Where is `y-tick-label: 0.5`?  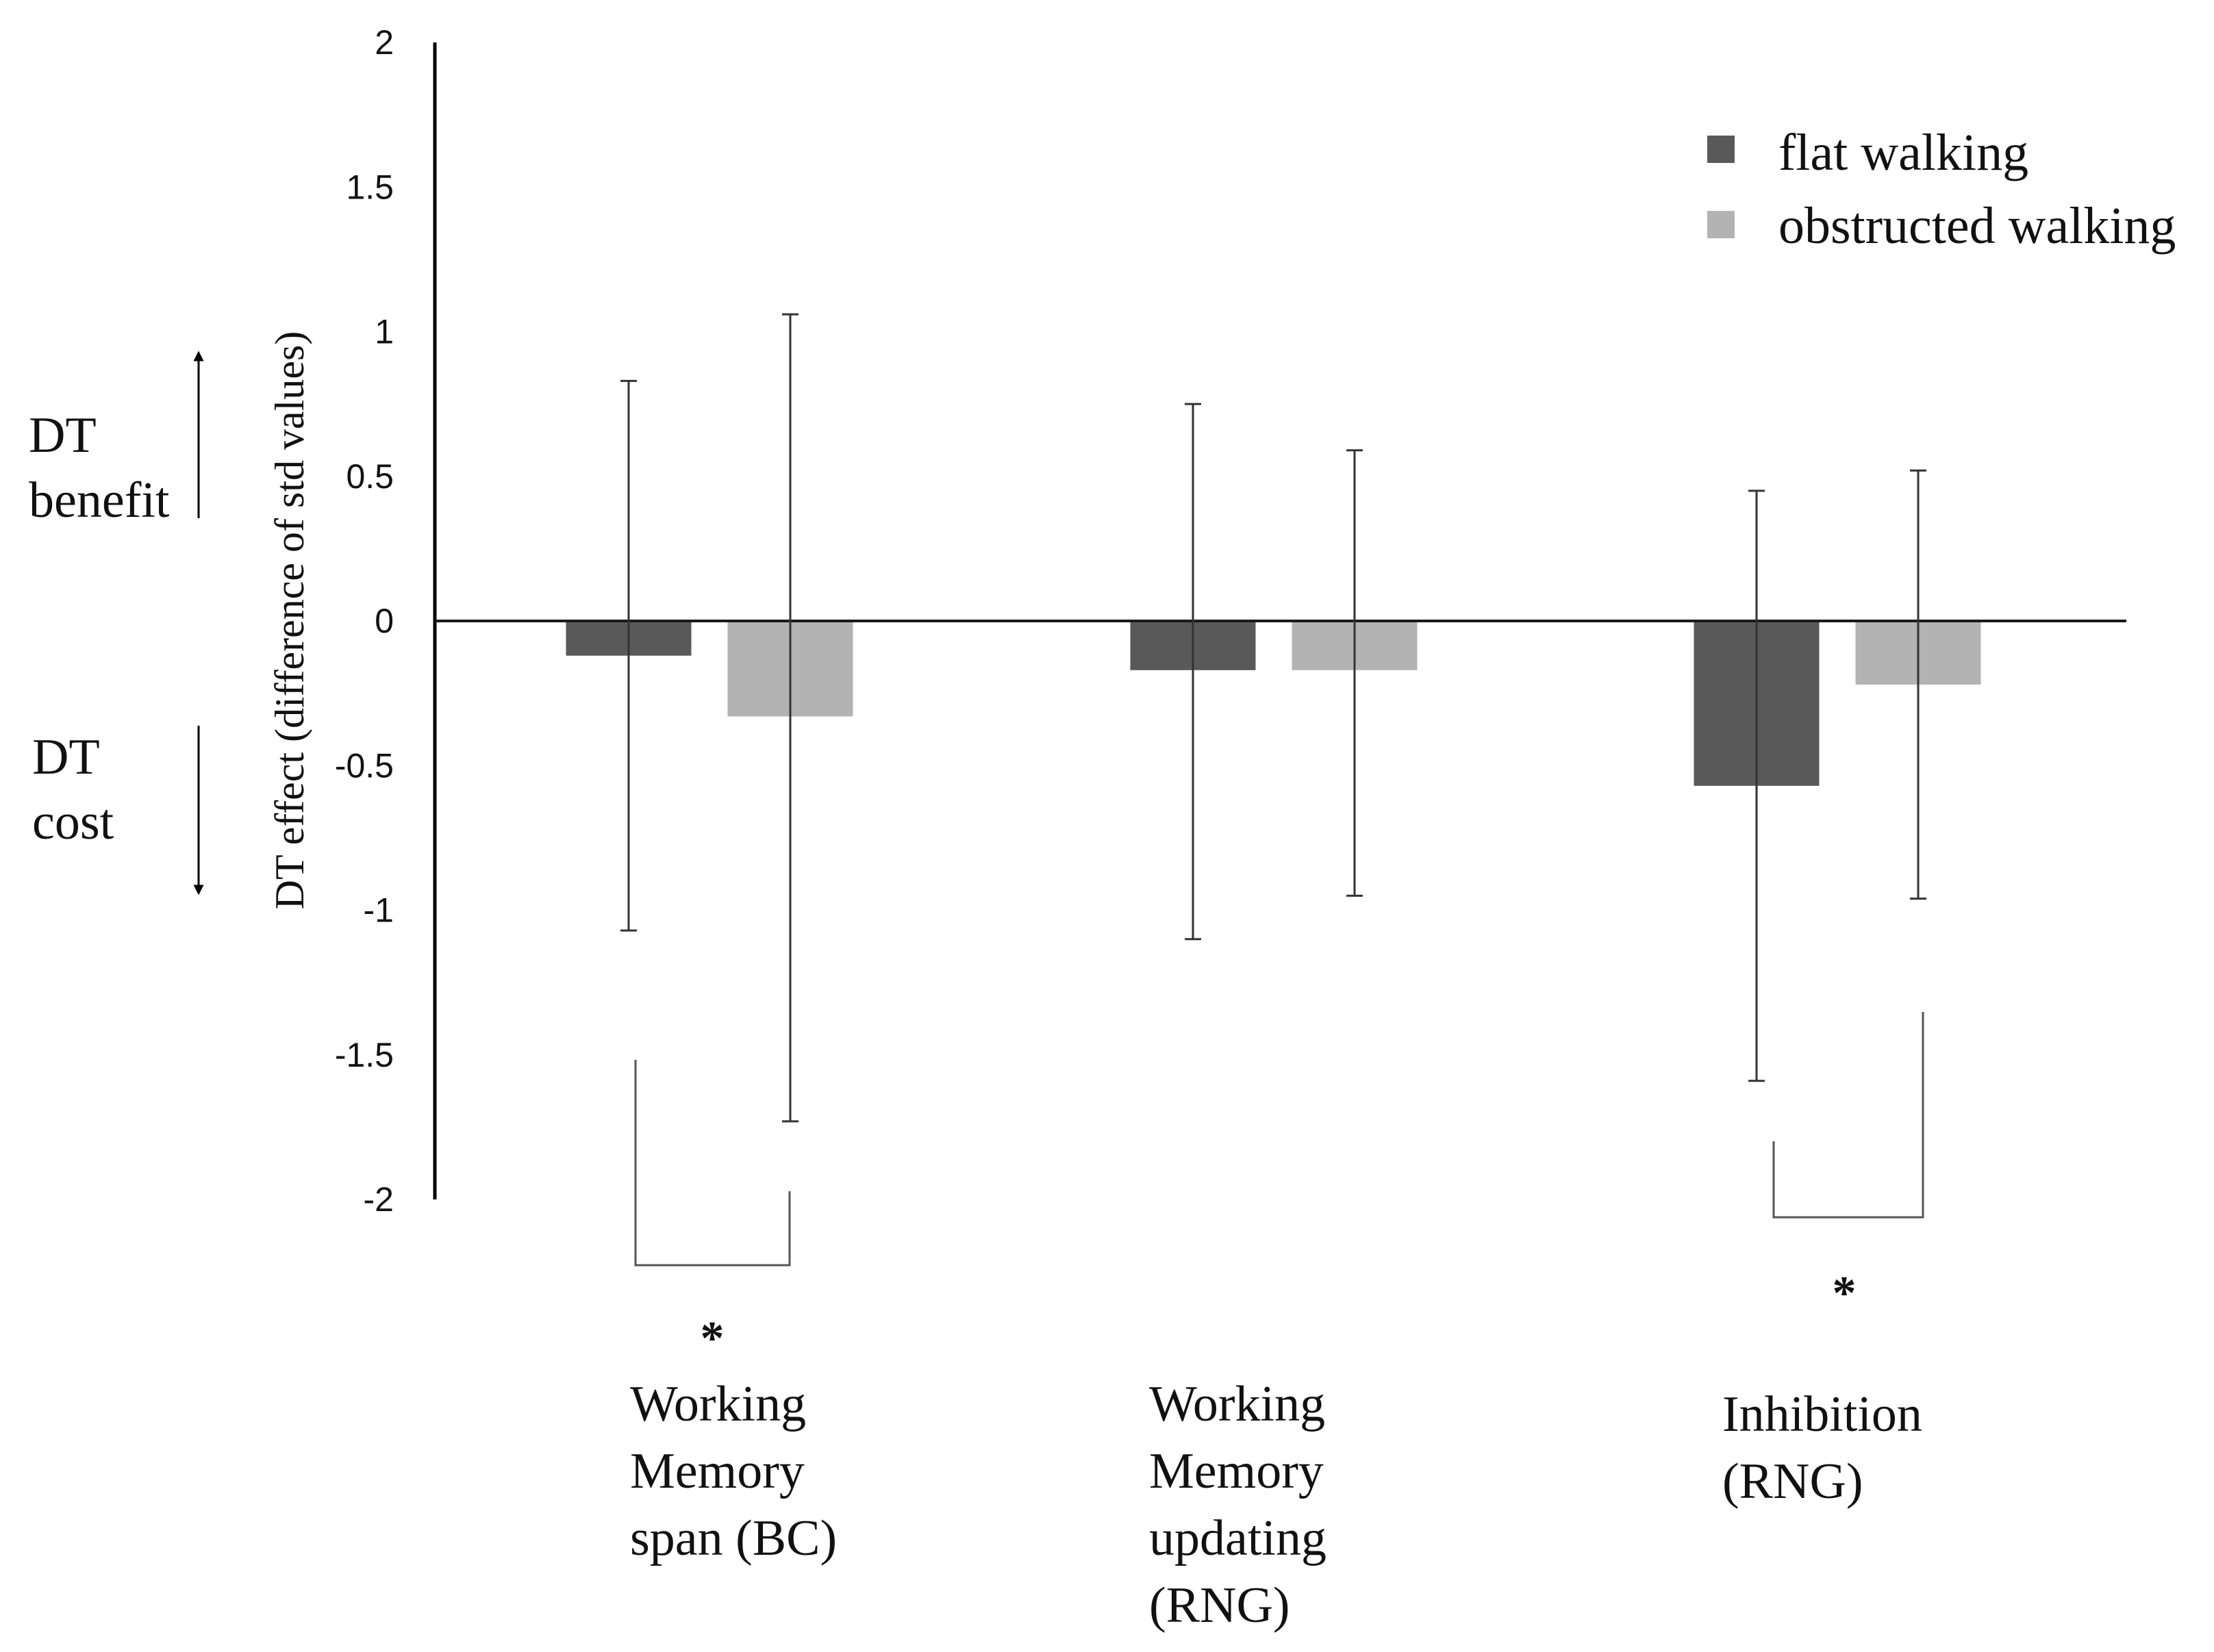 y-tick-label: 0.5 is located at coordinates (370, 477).